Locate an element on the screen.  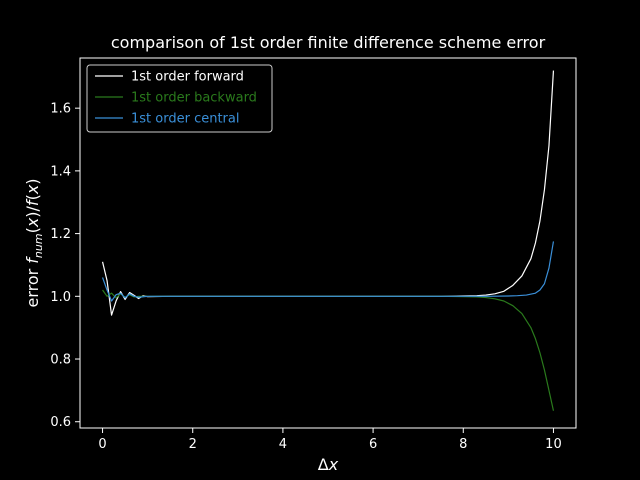
y-tick-label: 0.6 is located at coordinates (60, 422).